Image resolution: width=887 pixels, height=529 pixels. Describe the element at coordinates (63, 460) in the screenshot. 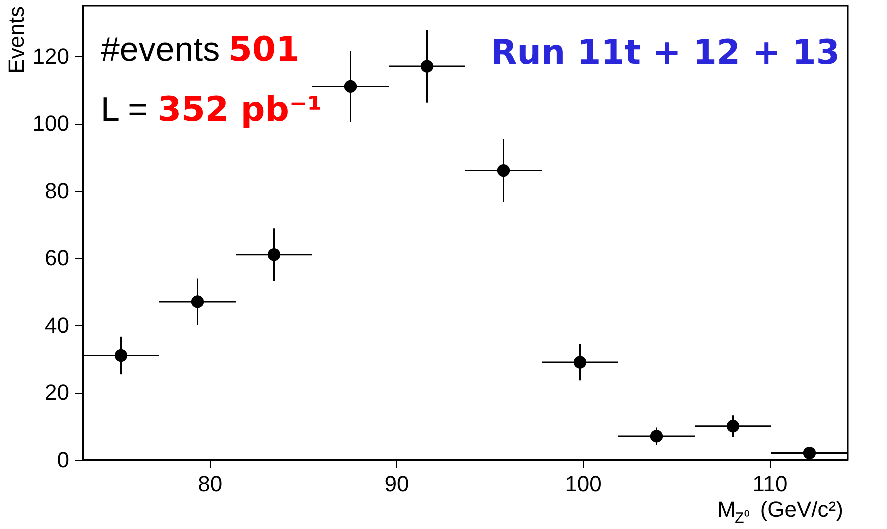

I see `y-tick-label: 0` at that location.